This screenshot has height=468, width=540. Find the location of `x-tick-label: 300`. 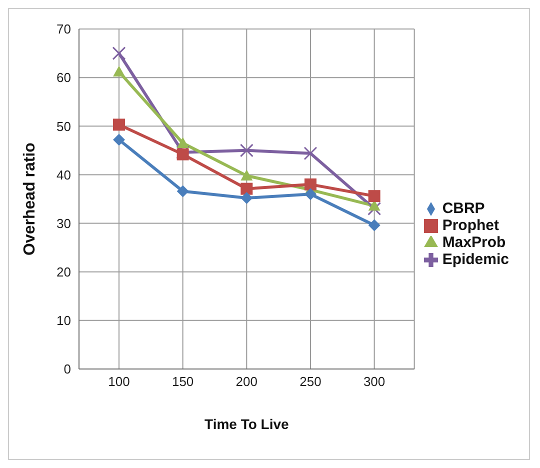

x-tick-label: 300 is located at coordinates (374, 382).